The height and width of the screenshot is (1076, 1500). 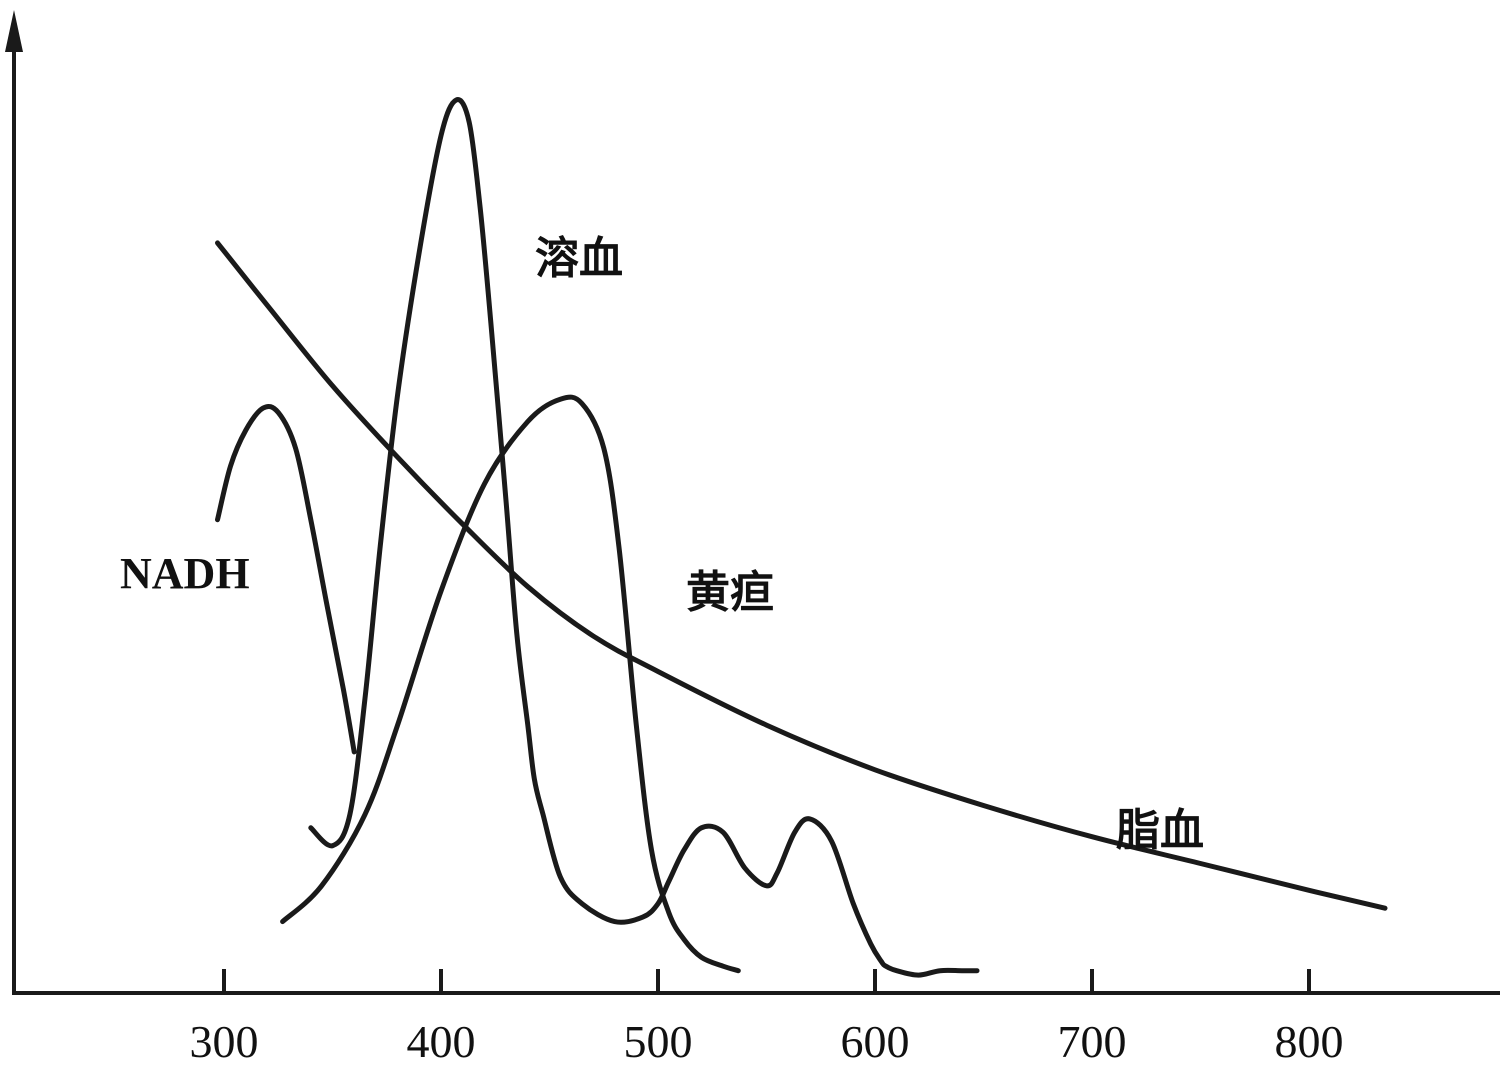 I want to click on series-label: NADH, so click(x=185, y=573).